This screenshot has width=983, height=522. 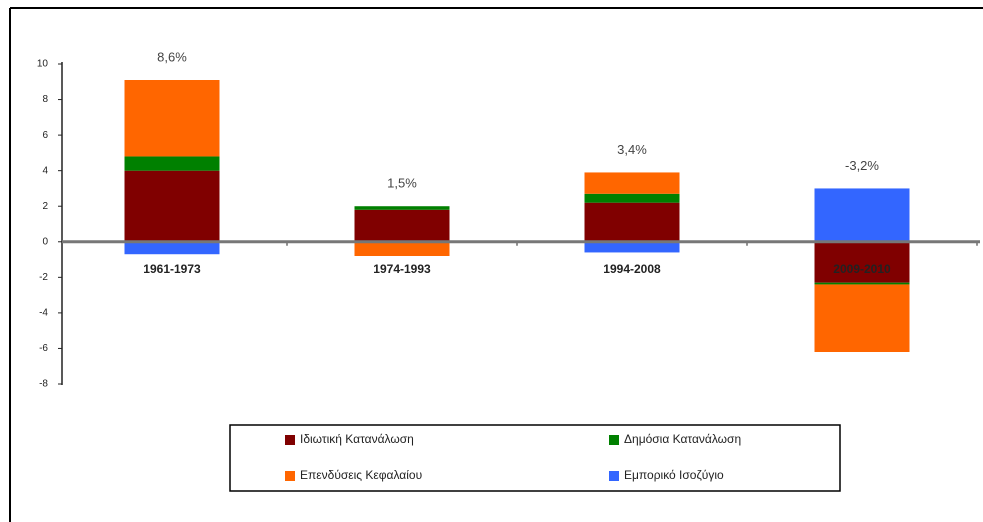 I want to click on legend-label: Ιδιωτική Κατανάλωση, so click(x=357, y=439).